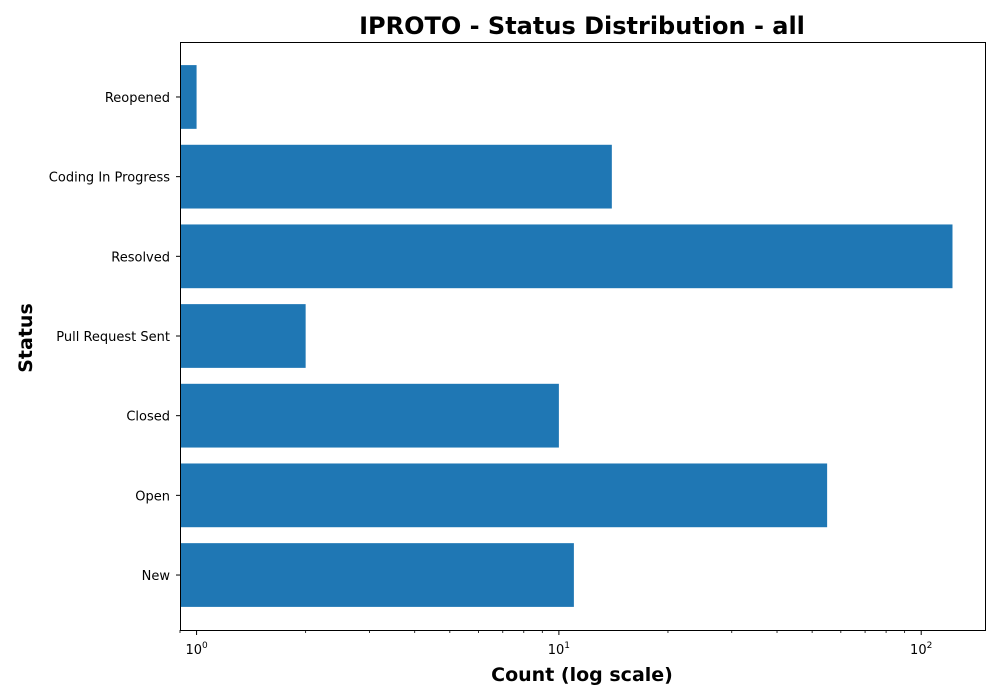  I want to click on bar-new, so click(377, 575).